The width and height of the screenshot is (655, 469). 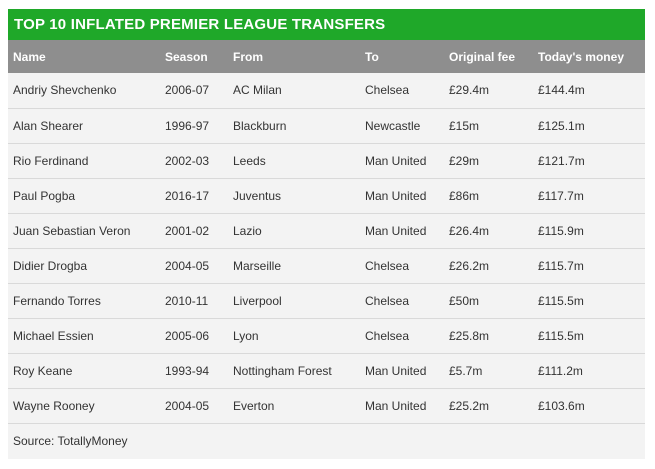 I want to click on cell-name: Juan Sebastian Veron, so click(x=72, y=230).